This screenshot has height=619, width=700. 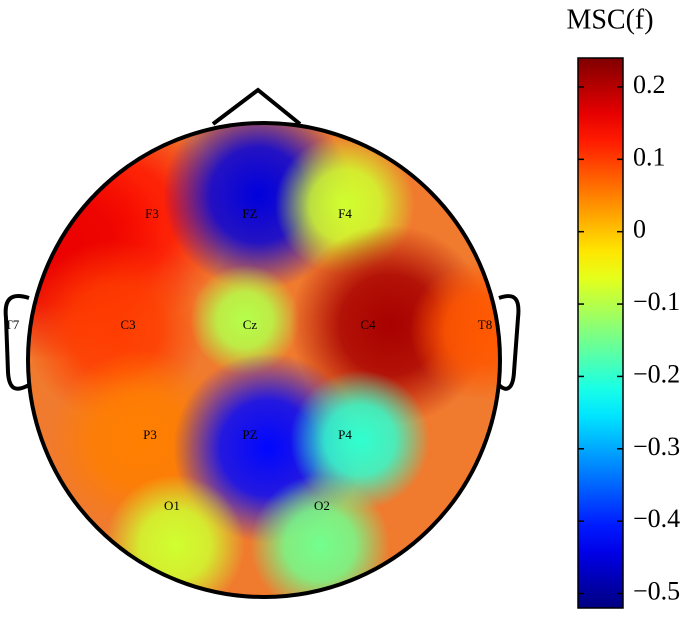 What do you see at coordinates (345, 434) in the screenshot?
I see `electrode-label: P4` at bounding box center [345, 434].